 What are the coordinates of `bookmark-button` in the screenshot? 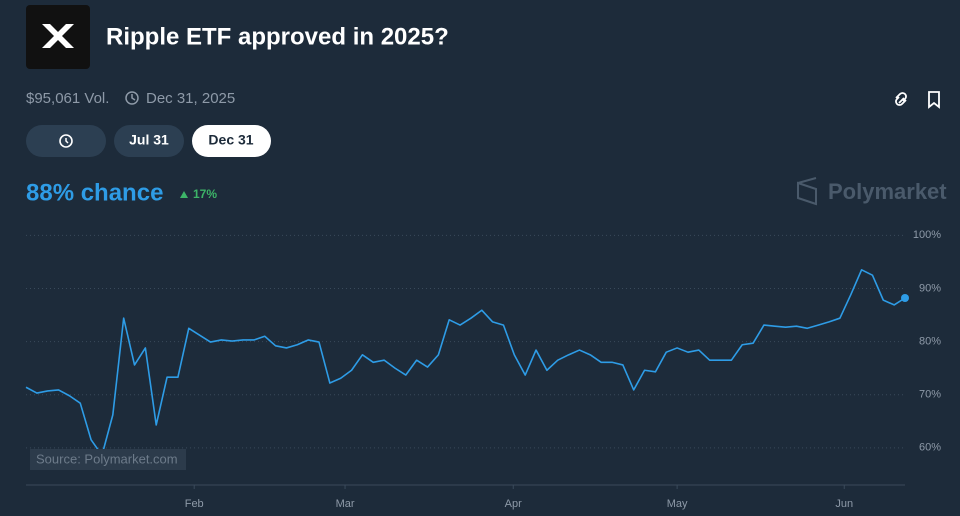 It's located at (934, 100).